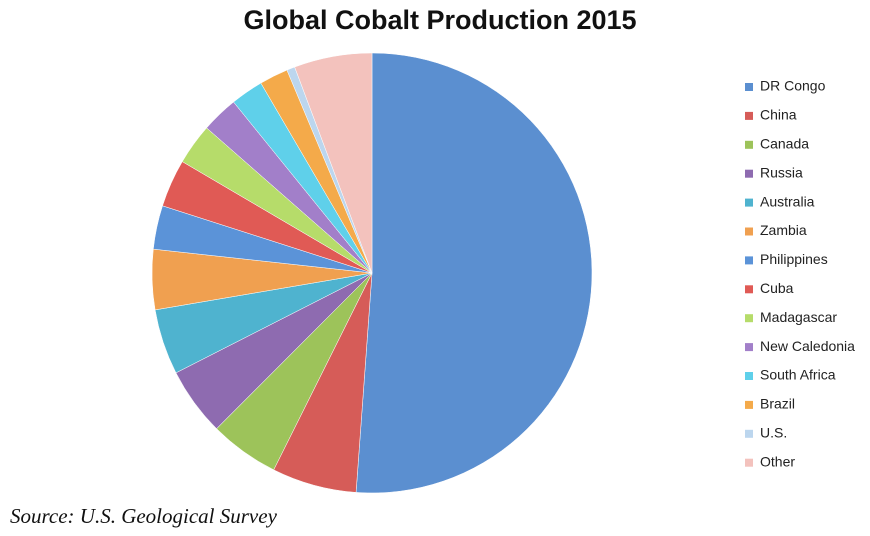 The image size is (870, 536). I want to click on legend-label: Other, so click(777, 461).